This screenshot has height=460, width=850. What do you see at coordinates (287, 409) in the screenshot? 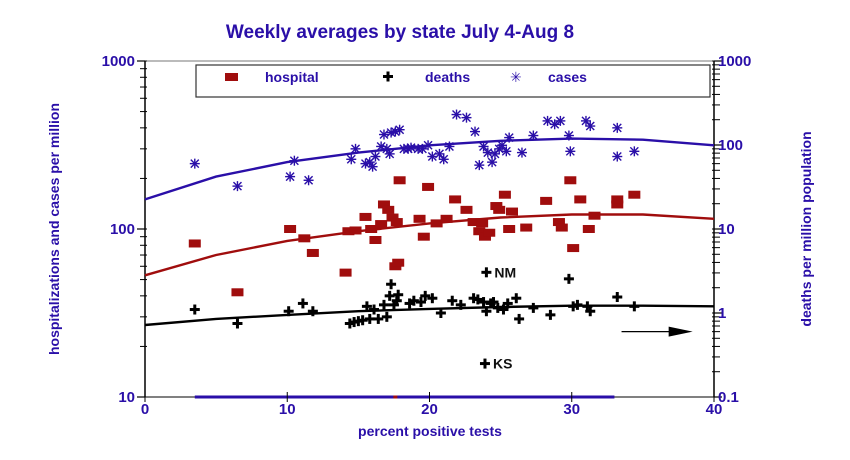
I see `x-tick-label: 10` at bounding box center [287, 409].